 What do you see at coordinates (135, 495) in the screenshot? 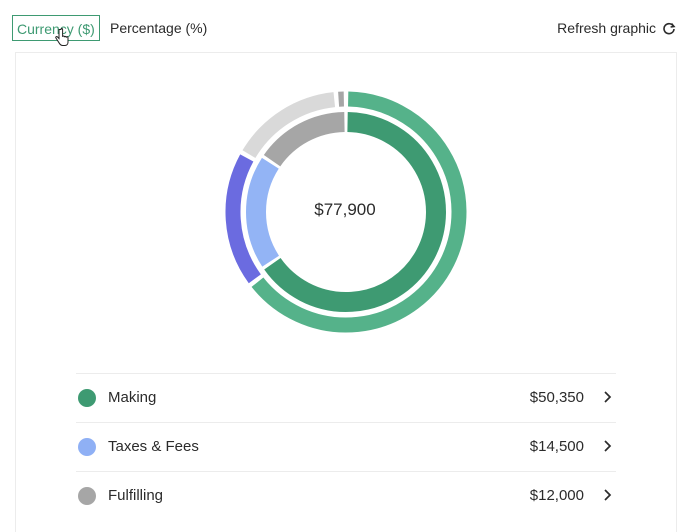
I see `legend-label-fulfilling: Fulfilling` at bounding box center [135, 495].